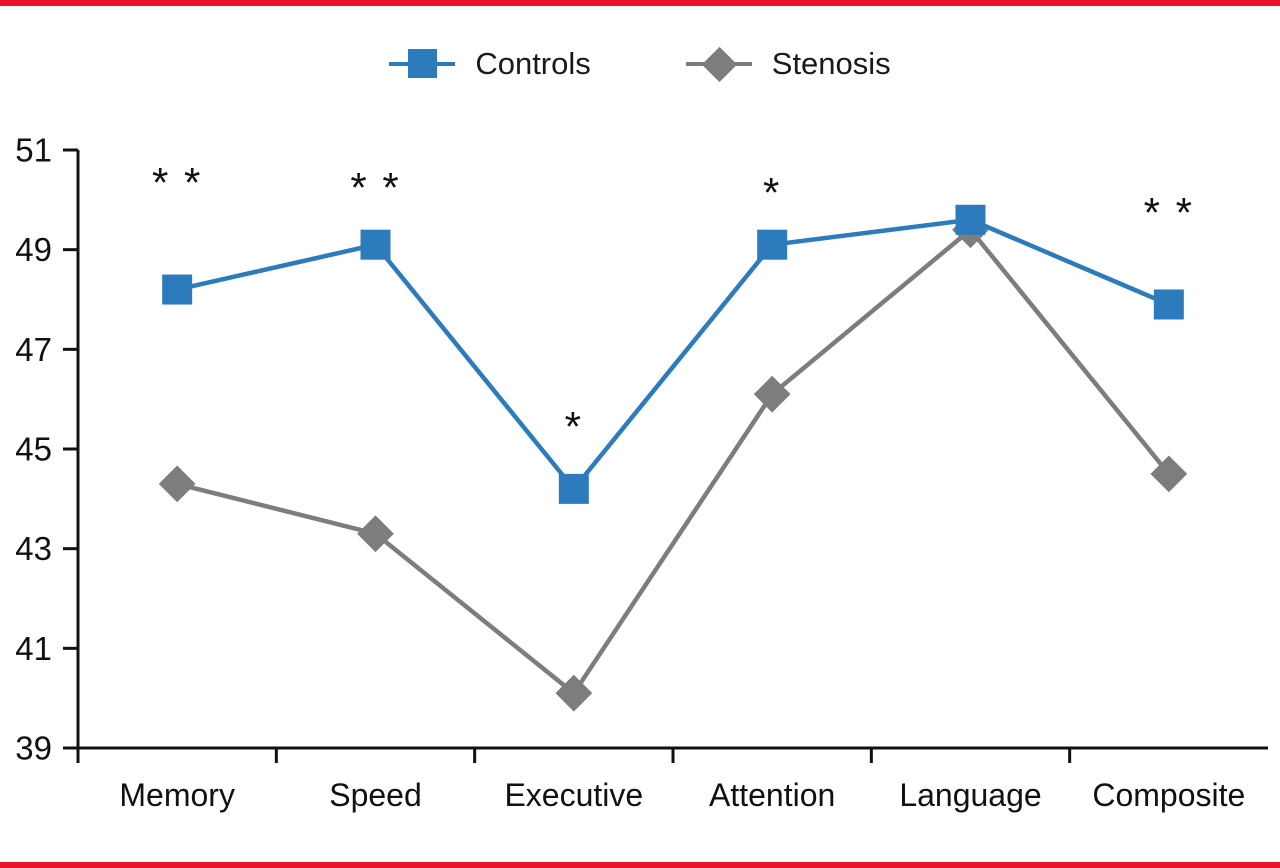  What do you see at coordinates (33, 548) in the screenshot?
I see `y-tick-label: 43` at bounding box center [33, 548].